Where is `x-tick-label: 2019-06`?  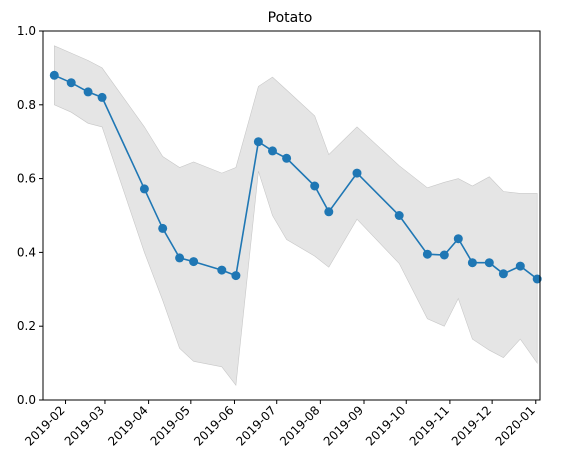 x-tick-label: 2019-06 is located at coordinates (213, 425).